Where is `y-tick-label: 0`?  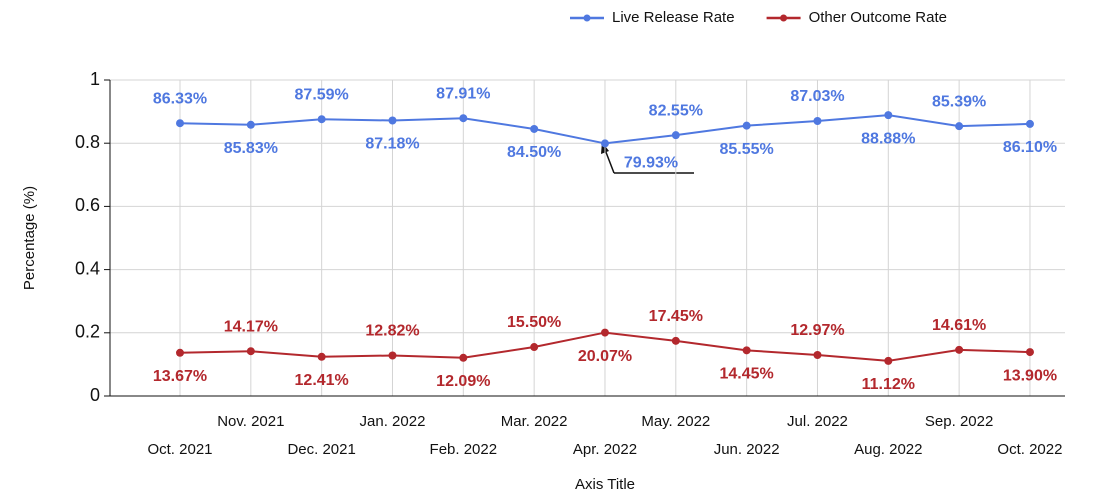
y-tick-label: 0 is located at coordinates (95, 395).